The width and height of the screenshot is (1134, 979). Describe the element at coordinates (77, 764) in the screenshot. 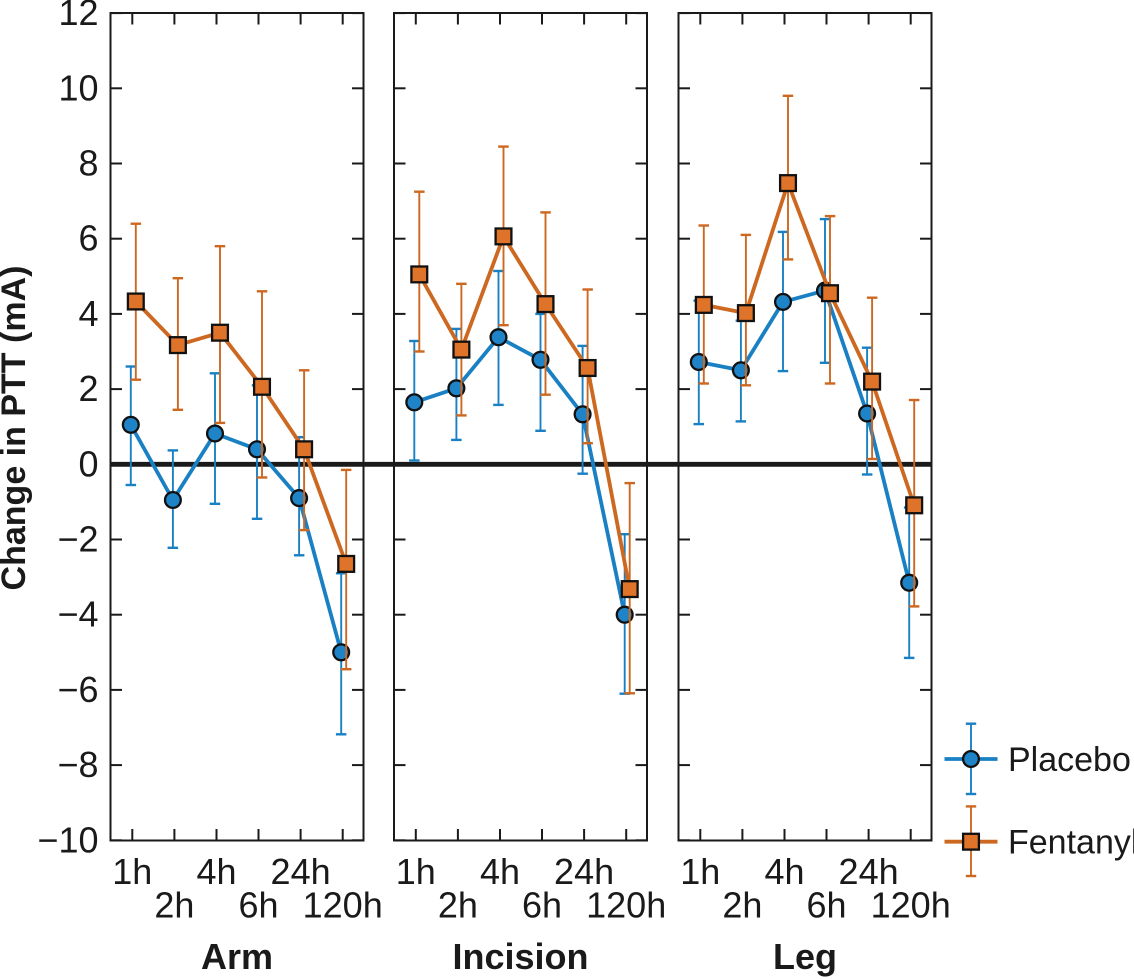

I see `svg-text: −8` at that location.